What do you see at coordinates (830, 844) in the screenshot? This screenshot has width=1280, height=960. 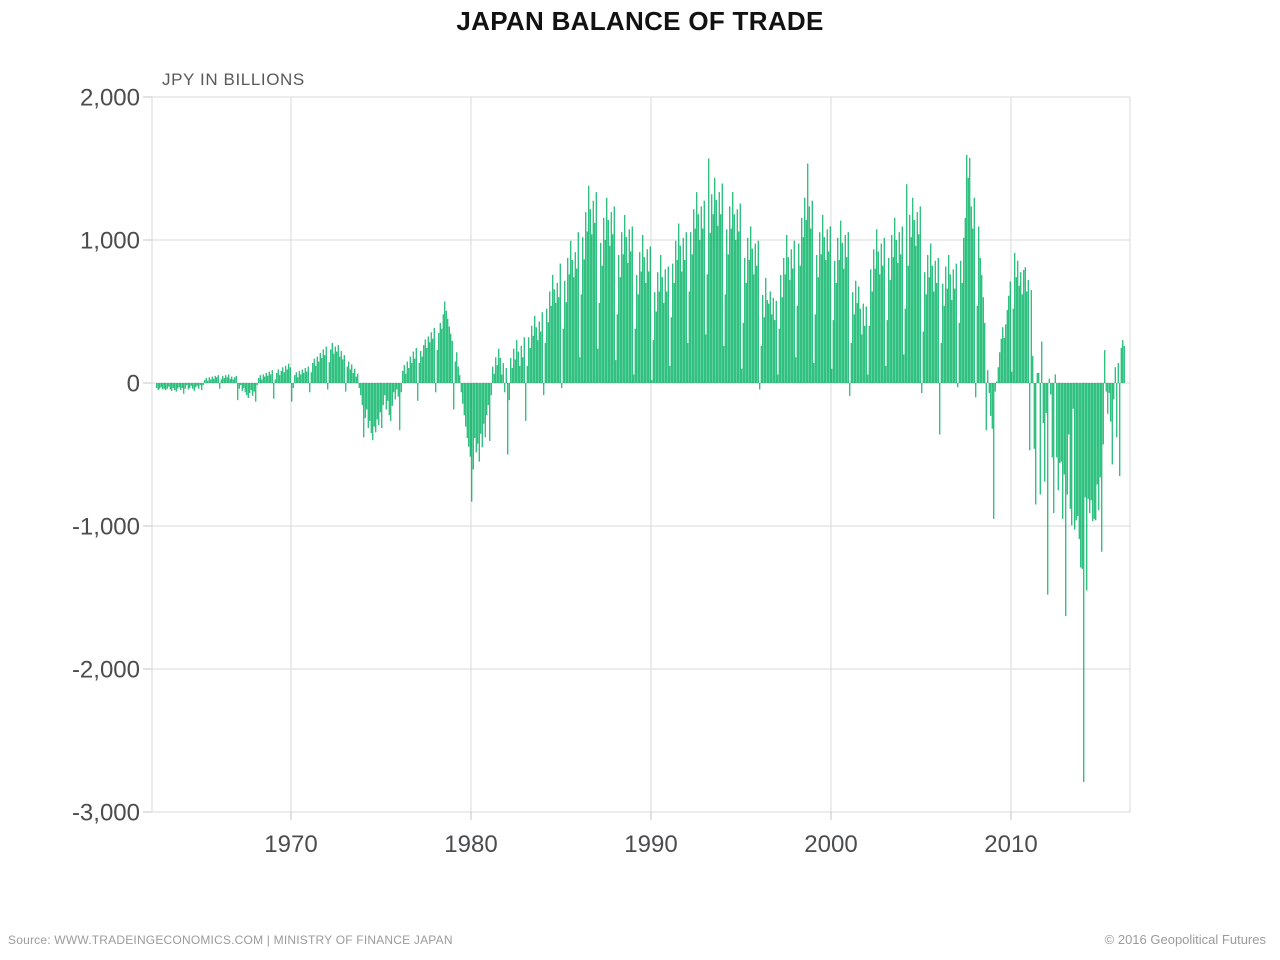 I see `x-tick-label: 2000` at bounding box center [830, 844].